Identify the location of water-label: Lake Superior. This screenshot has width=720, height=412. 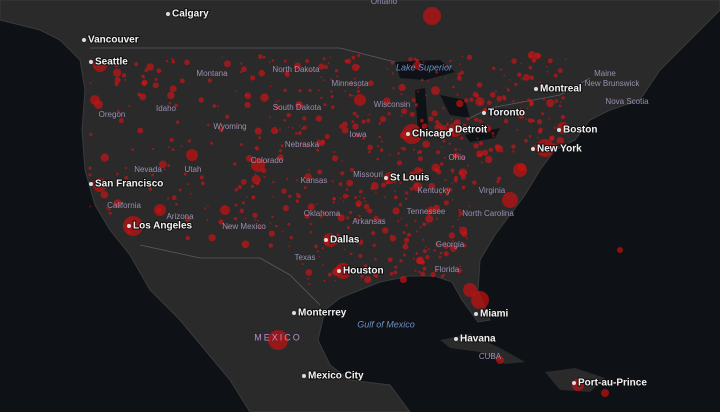
(424, 67).